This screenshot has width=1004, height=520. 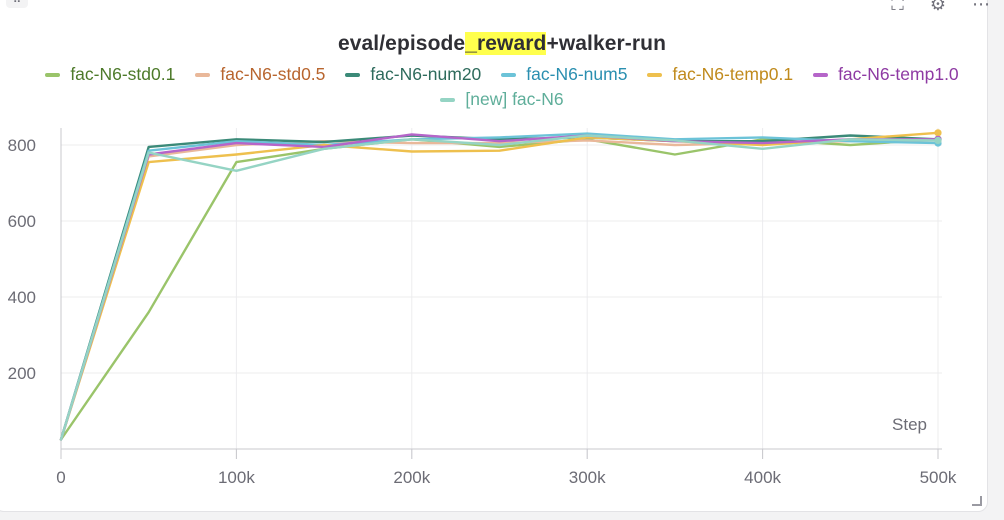 What do you see at coordinates (514, 99) in the screenshot?
I see `legend-label: [new] fac-N6` at bounding box center [514, 99].